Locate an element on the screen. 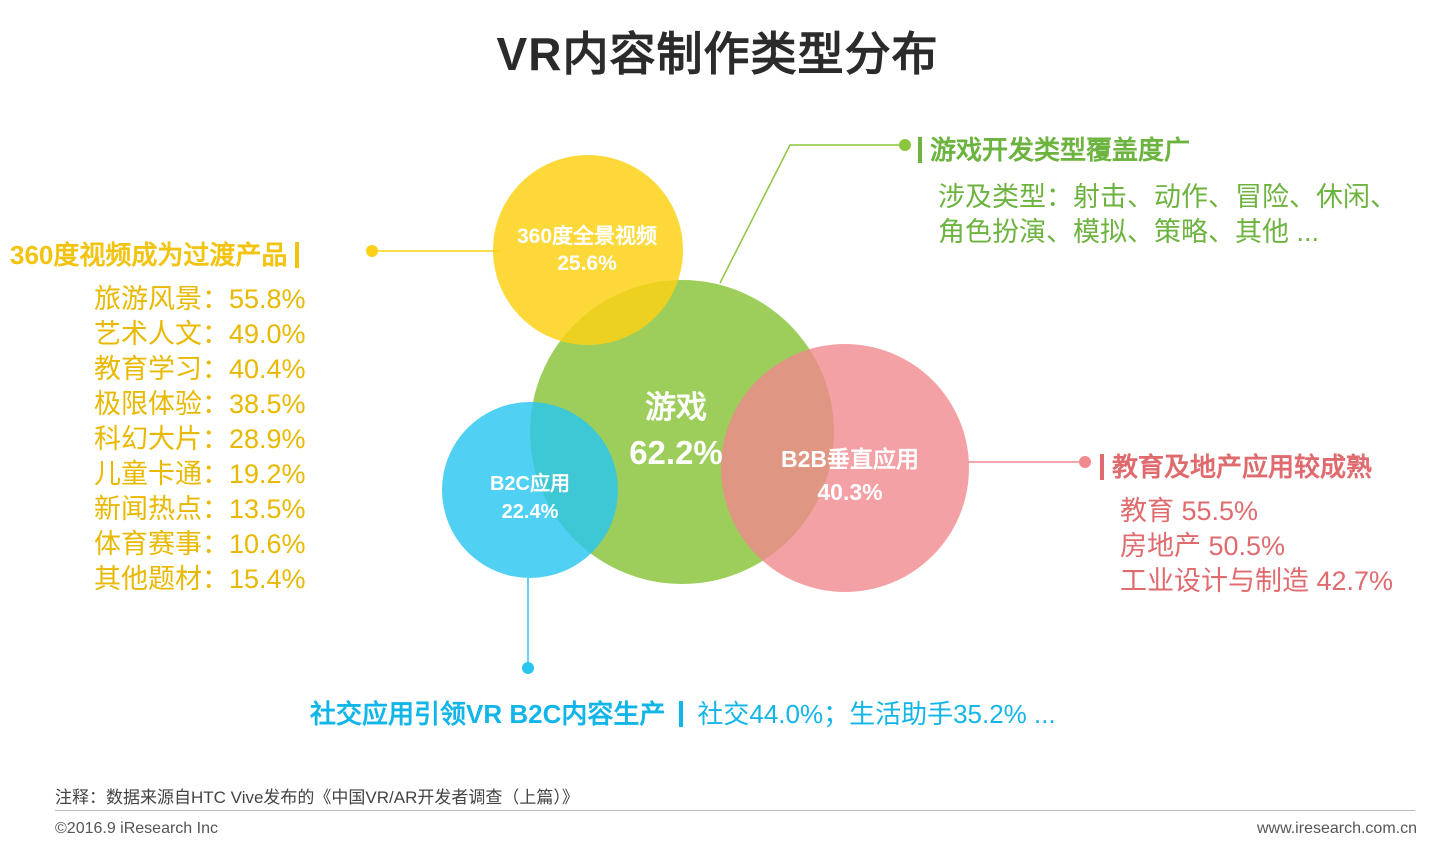 The image size is (1435, 849). list-item: 艺术人文：49.0% is located at coordinates (200, 334).